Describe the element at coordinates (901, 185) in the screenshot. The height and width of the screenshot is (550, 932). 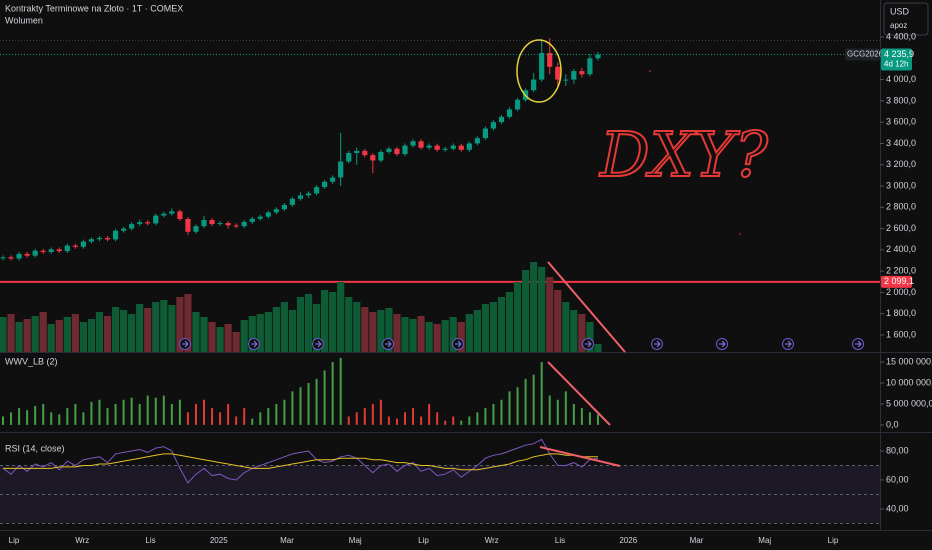
I see `y-tick-label: 3 000,0` at that location.